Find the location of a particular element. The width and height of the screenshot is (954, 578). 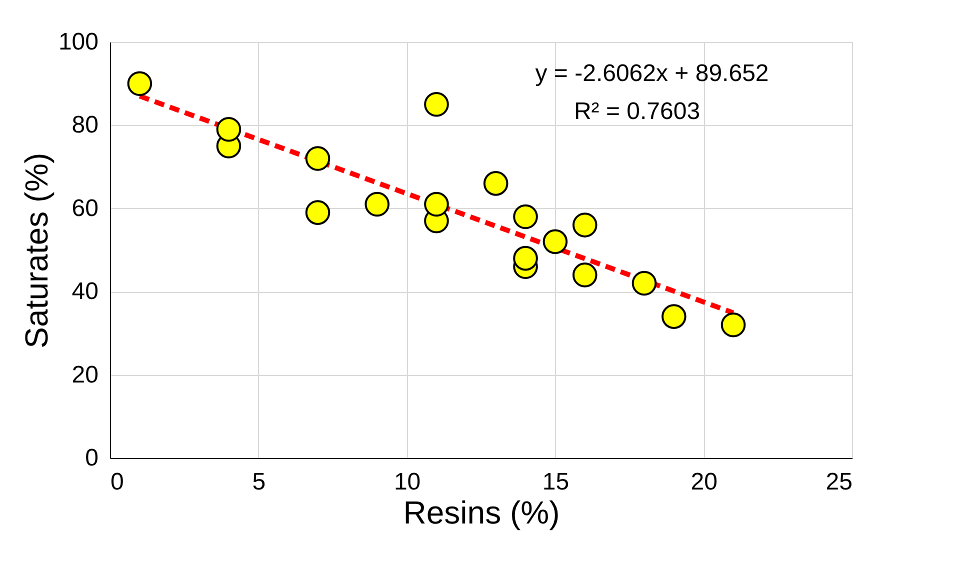

annotation: R² = 0.7603 is located at coordinates (637, 111).